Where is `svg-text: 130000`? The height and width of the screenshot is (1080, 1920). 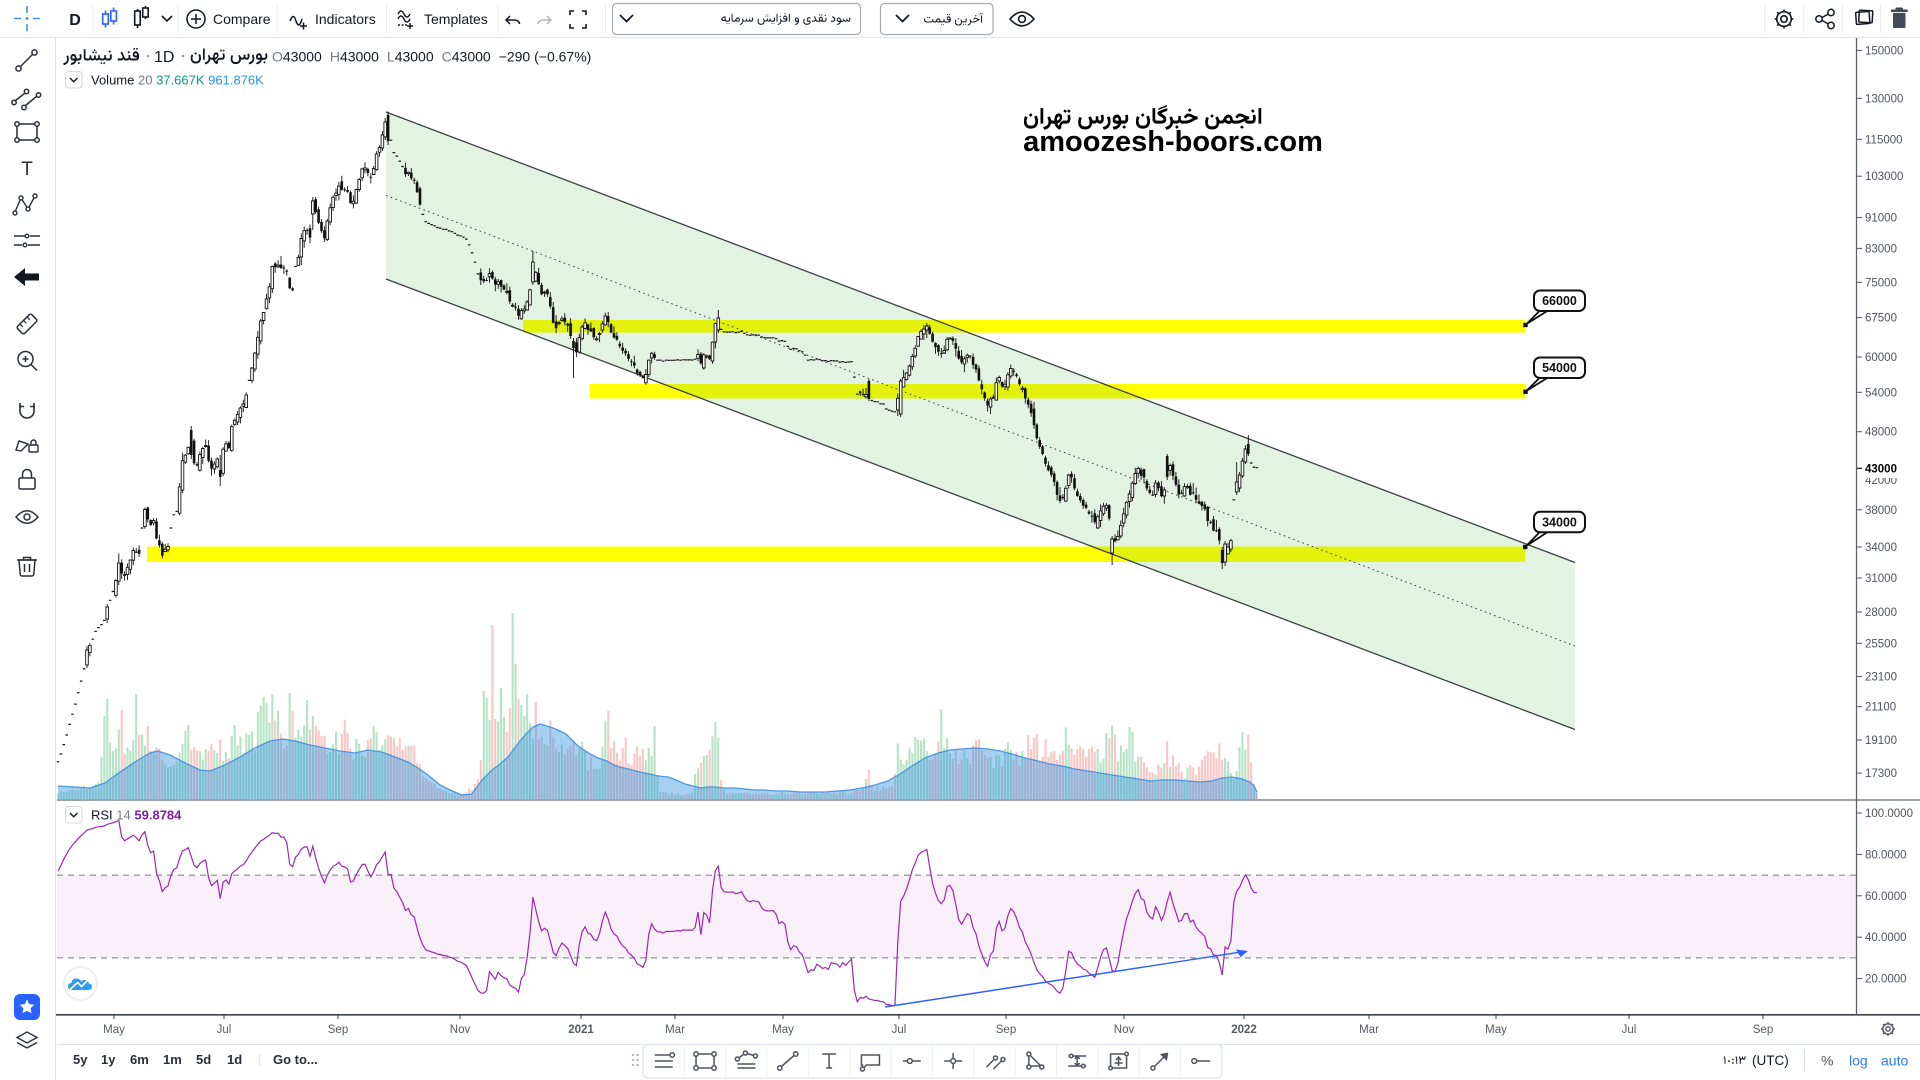 svg-text: 130000 is located at coordinates (1884, 99).